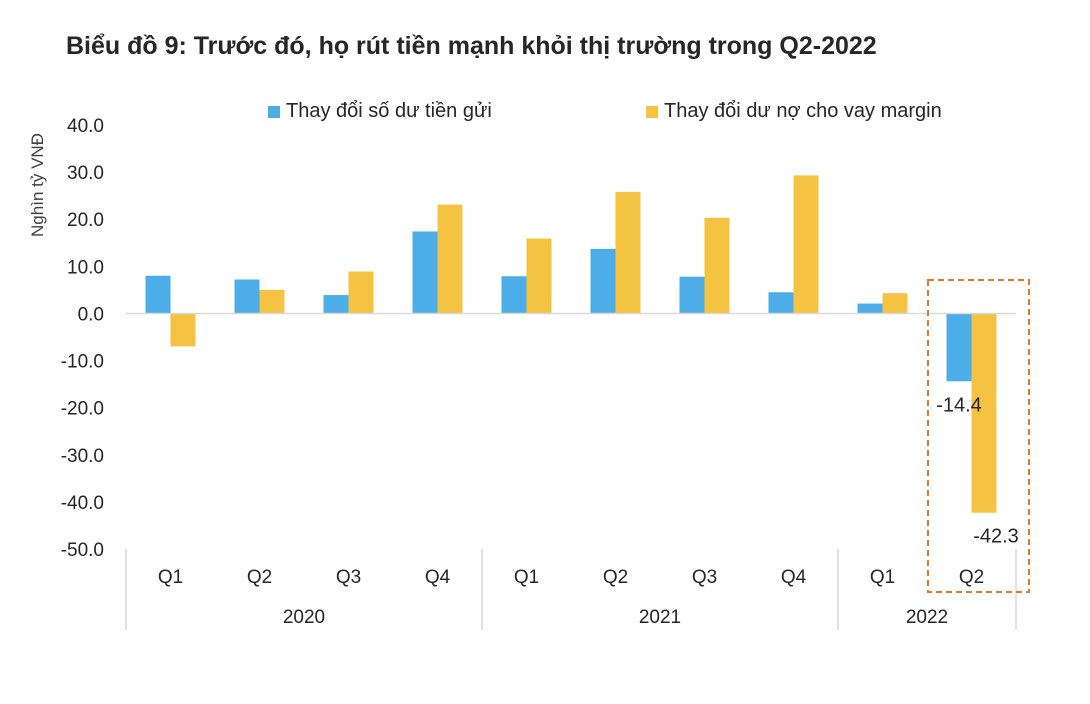 The width and height of the screenshot is (1090, 704). Describe the element at coordinates (660, 617) in the screenshot. I see `year-label: 2021` at that location.